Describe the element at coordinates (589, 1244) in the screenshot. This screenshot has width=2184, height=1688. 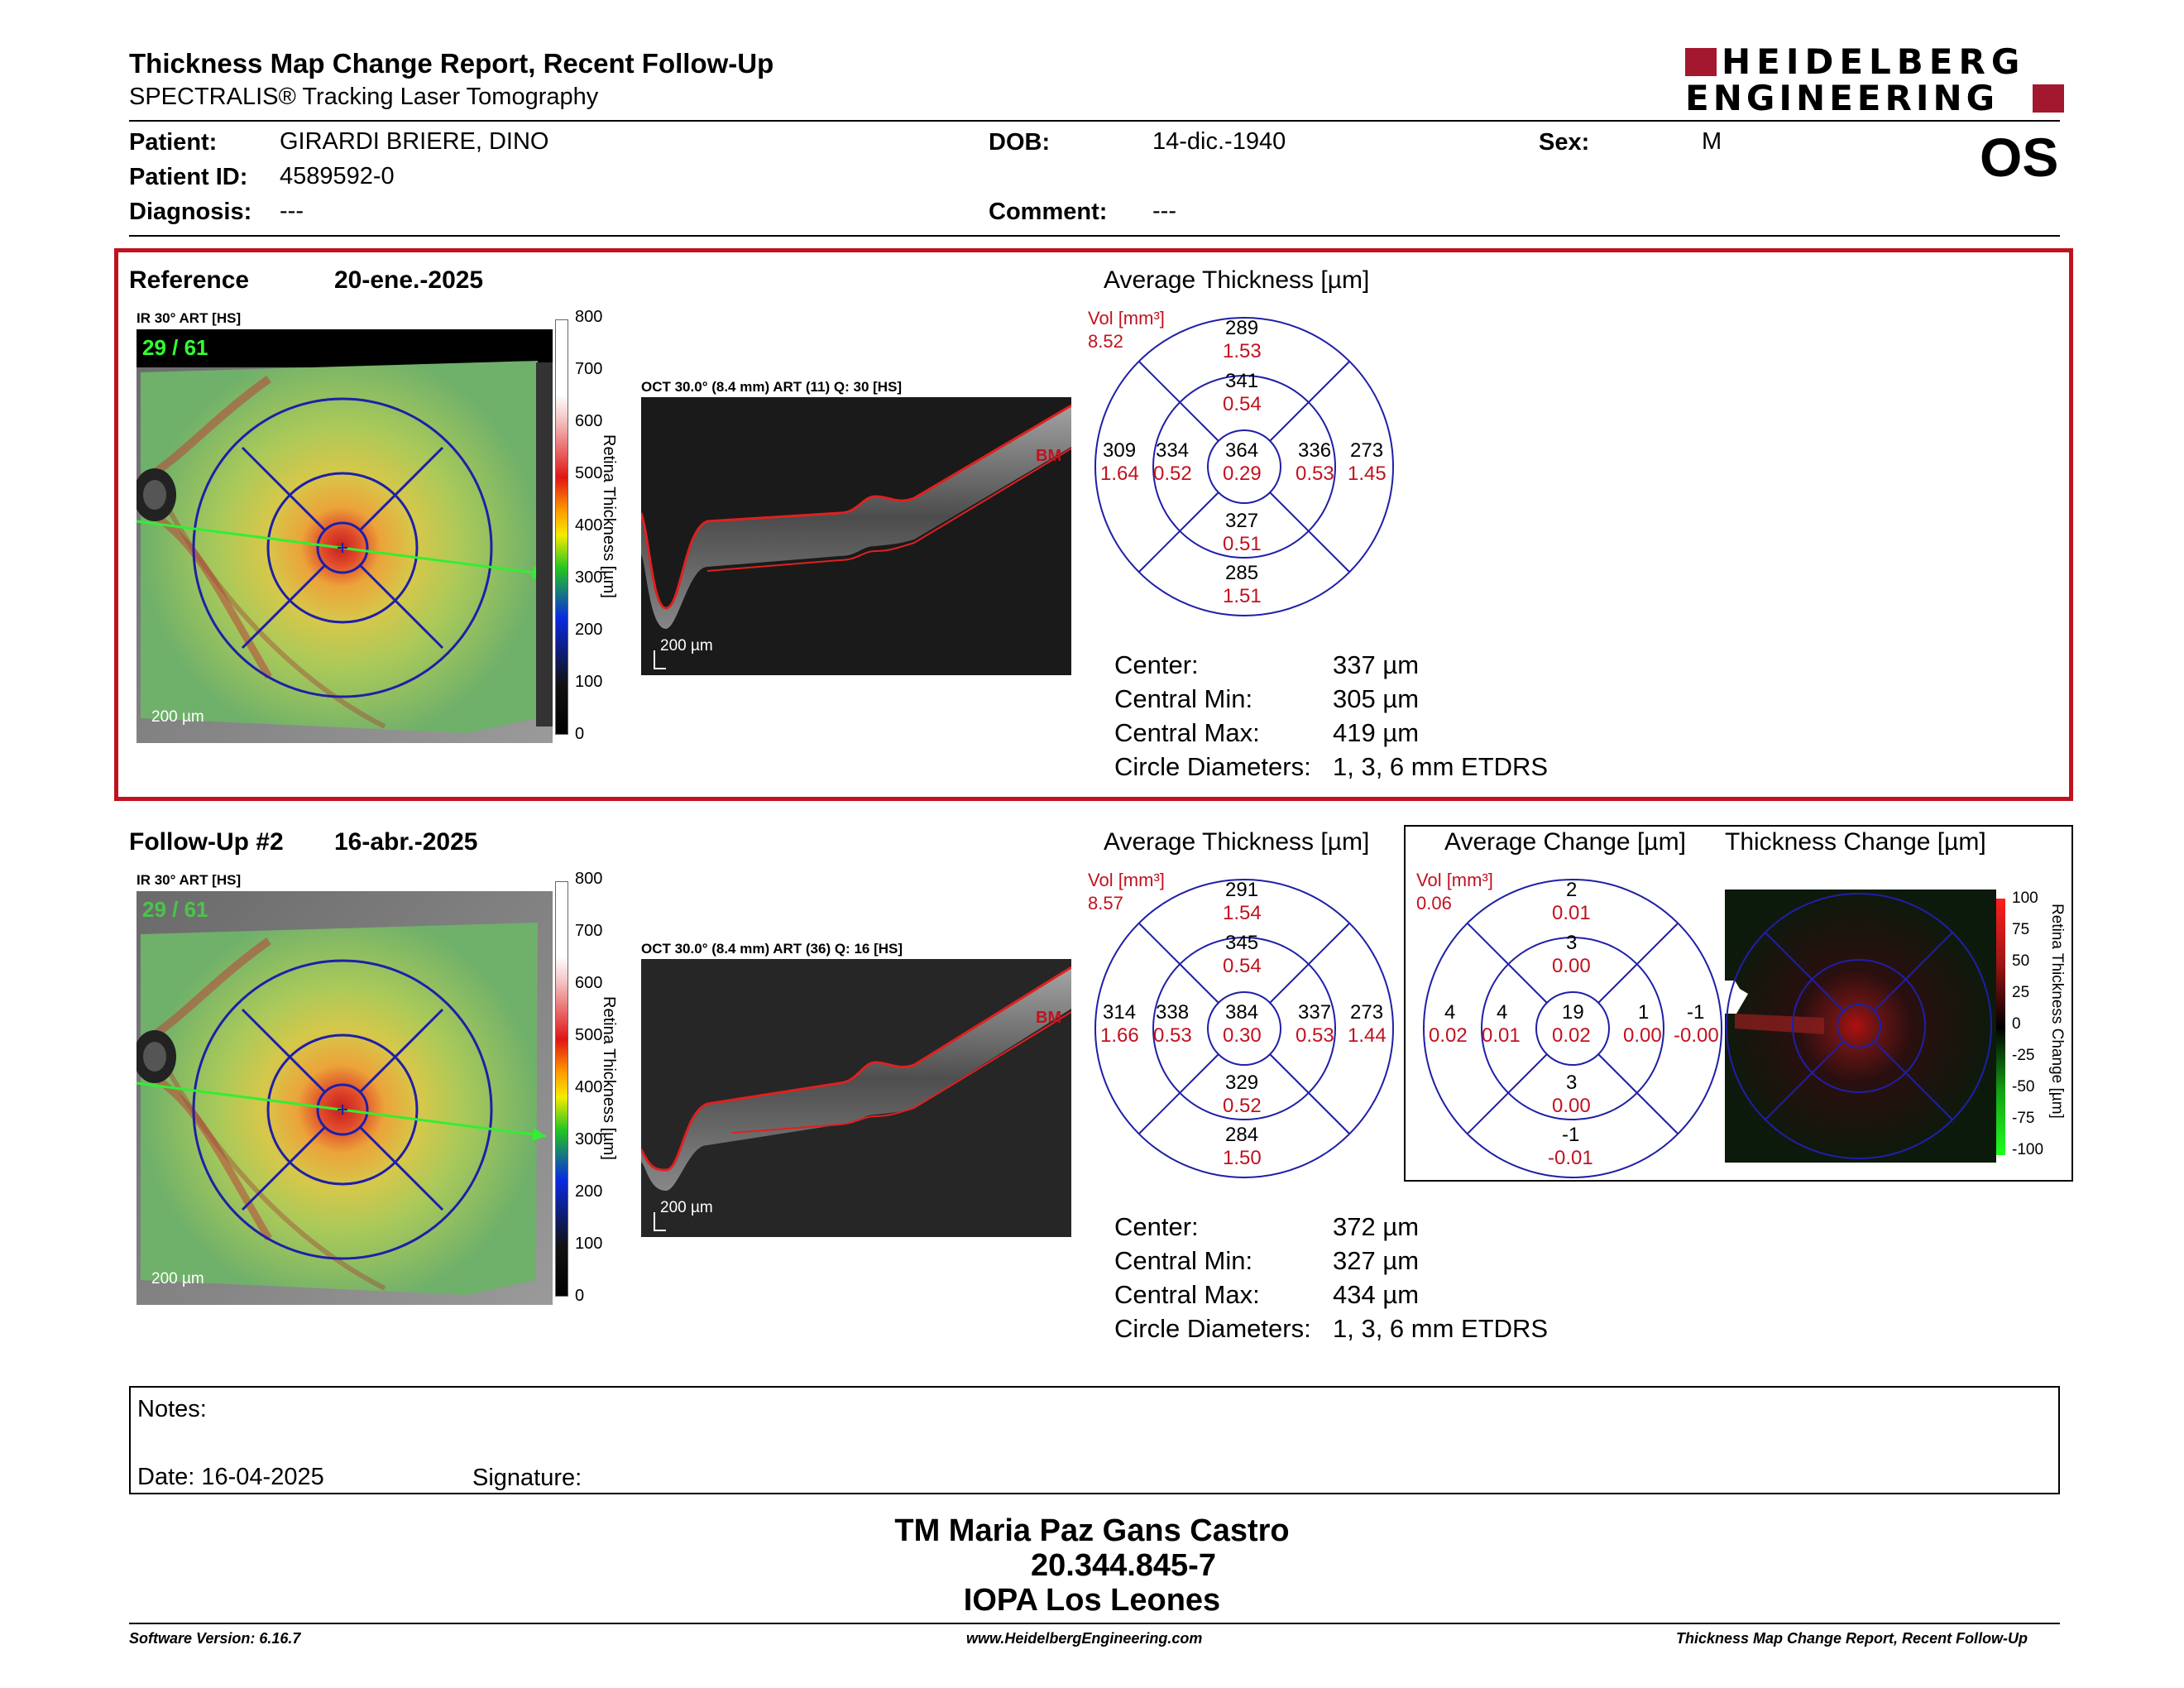
I see `colorbar-tick: 100` at that location.